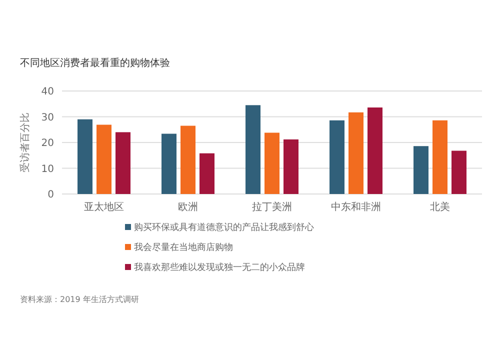  What do you see at coordinates (224, 227) in the screenshot?
I see `legend-label: 购买环保或具有道德意识的产品让我感到舒心` at bounding box center [224, 227].